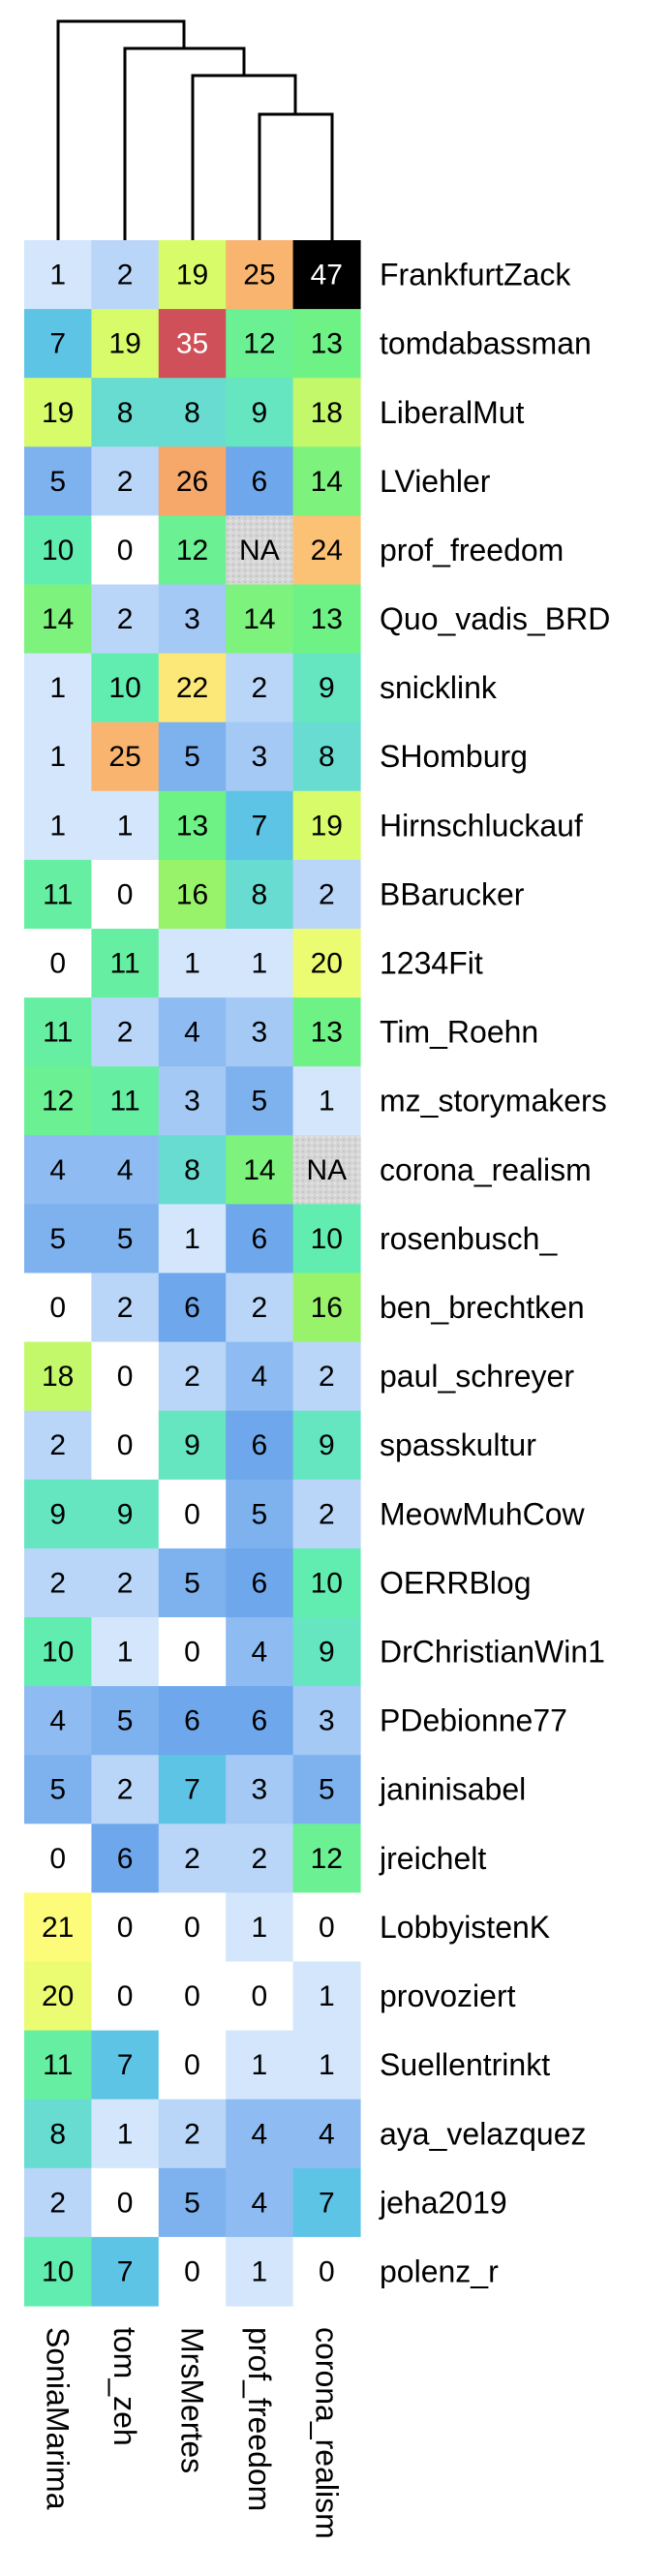 The width and height of the screenshot is (671, 2576). I want to click on heatmap-cell-prof-freedom-corona-realism, so click(326, 550).